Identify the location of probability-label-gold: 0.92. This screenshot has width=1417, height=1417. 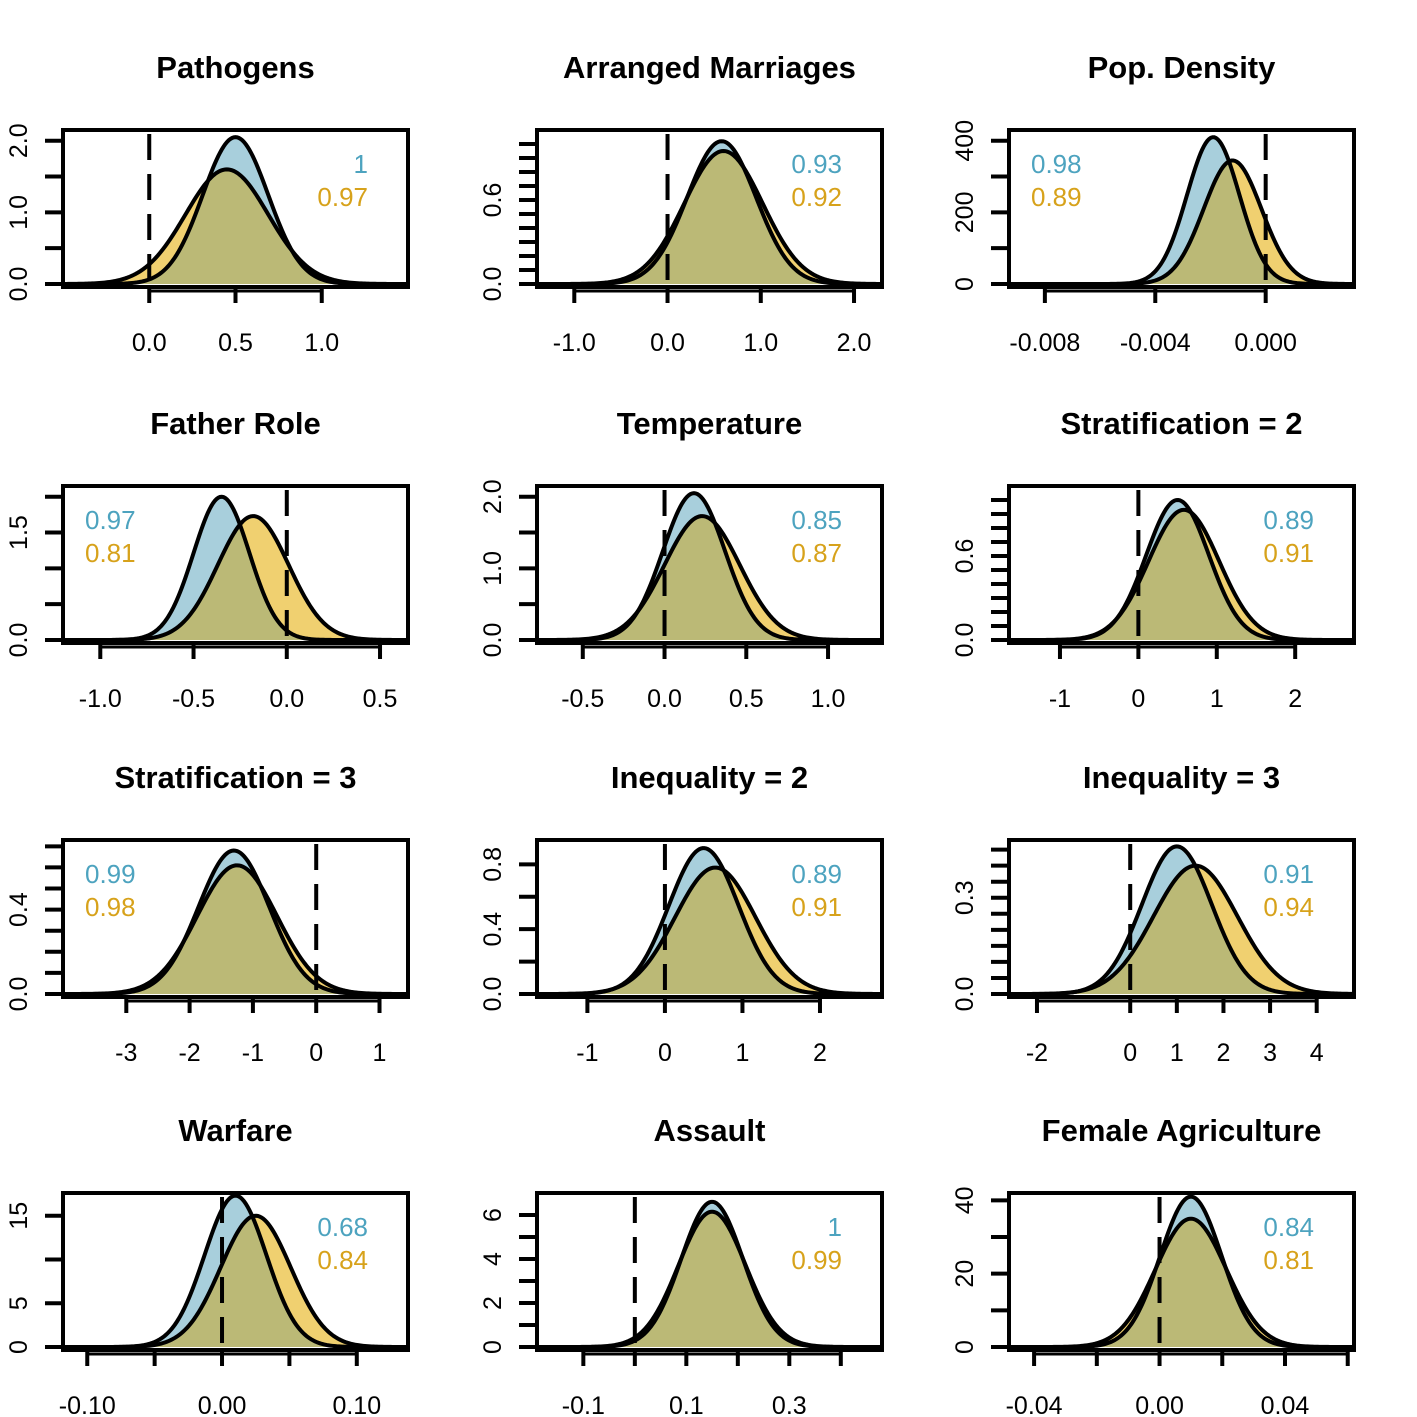
(816, 197).